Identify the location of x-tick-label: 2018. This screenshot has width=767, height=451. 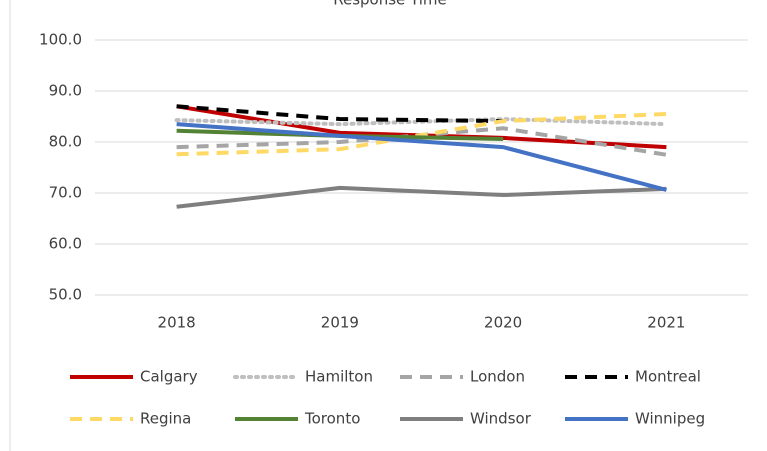
(177, 323).